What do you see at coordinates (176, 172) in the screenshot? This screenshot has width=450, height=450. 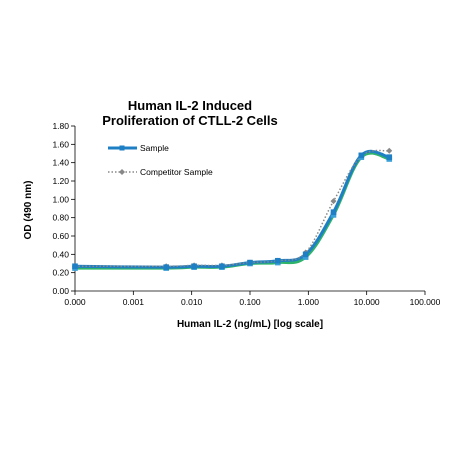 I see `legend-competitor-label: Competitor Sample` at bounding box center [176, 172].